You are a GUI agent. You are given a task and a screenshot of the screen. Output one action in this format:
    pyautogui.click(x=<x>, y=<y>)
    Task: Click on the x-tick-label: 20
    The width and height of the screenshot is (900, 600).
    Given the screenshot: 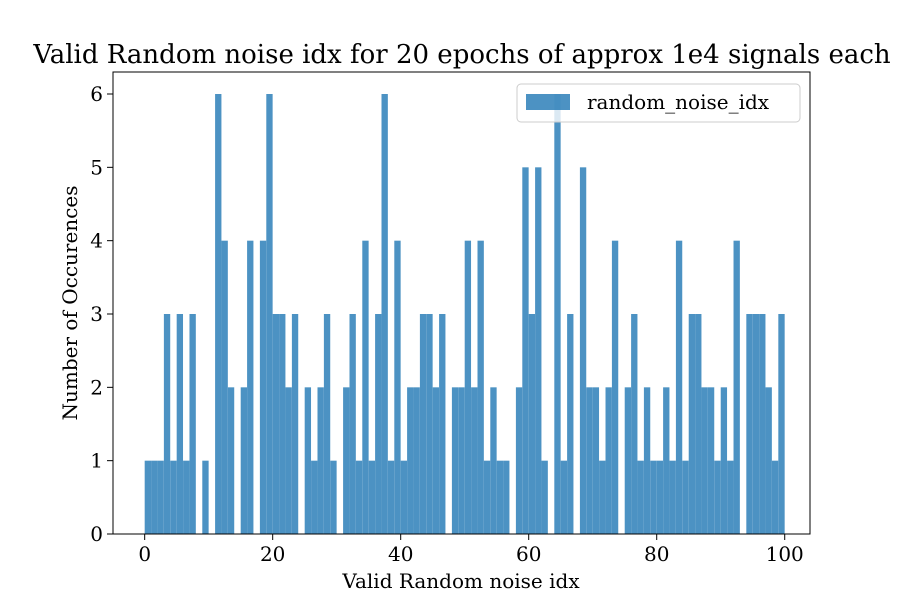 What is the action you would take?
    pyautogui.click(x=272, y=554)
    